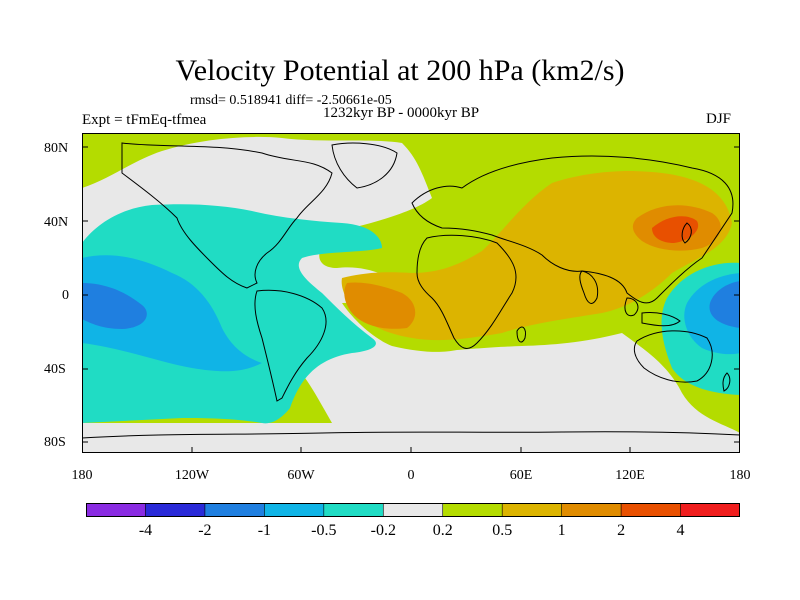 The width and height of the screenshot is (800, 600). Describe the element at coordinates (401, 113) in the screenshot. I see `period-label: 1232kyr BP - 0000kyr BP` at that location.